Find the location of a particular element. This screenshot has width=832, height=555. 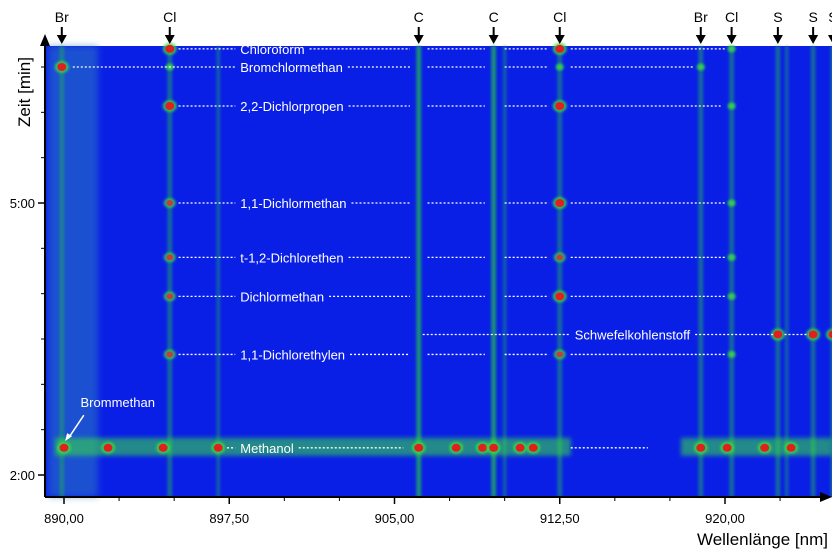

element-marker-label: Cl is located at coordinates (169, 17).